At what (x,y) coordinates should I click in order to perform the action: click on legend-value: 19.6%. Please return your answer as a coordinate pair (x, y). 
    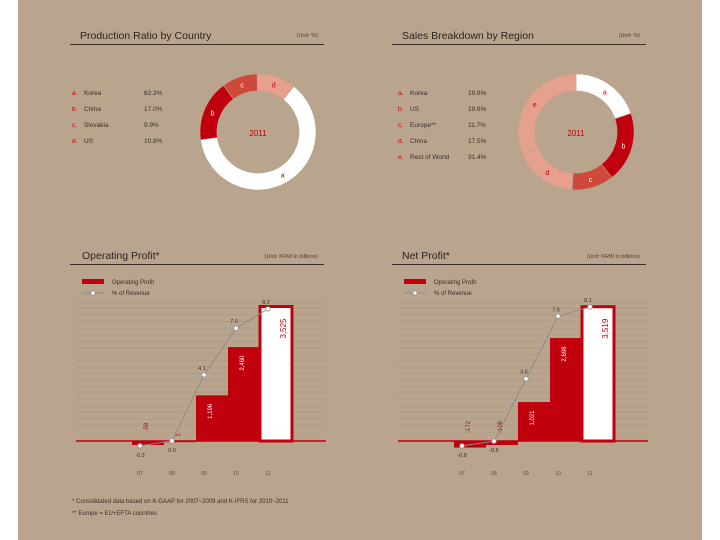
    Looking at the image, I should click on (477, 109).